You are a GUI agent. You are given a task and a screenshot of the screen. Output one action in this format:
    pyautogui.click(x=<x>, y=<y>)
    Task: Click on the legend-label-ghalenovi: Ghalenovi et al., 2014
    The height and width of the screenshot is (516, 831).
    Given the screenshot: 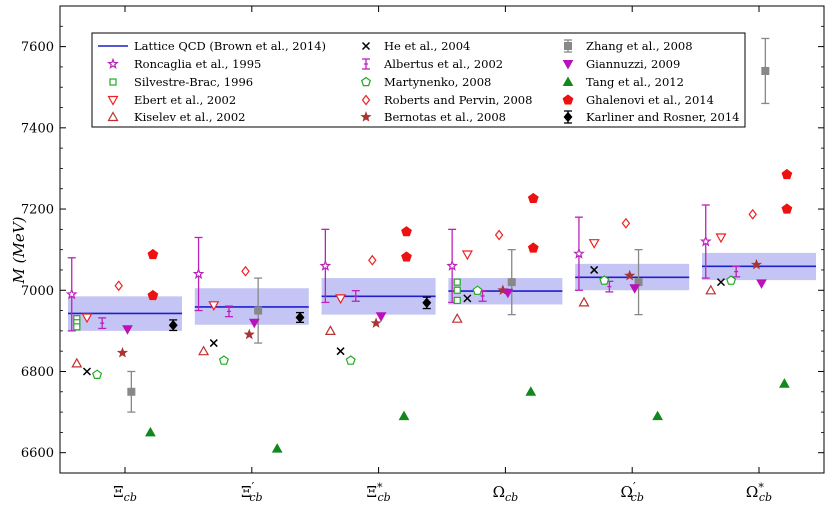 What is the action you would take?
    pyautogui.click(x=650, y=100)
    